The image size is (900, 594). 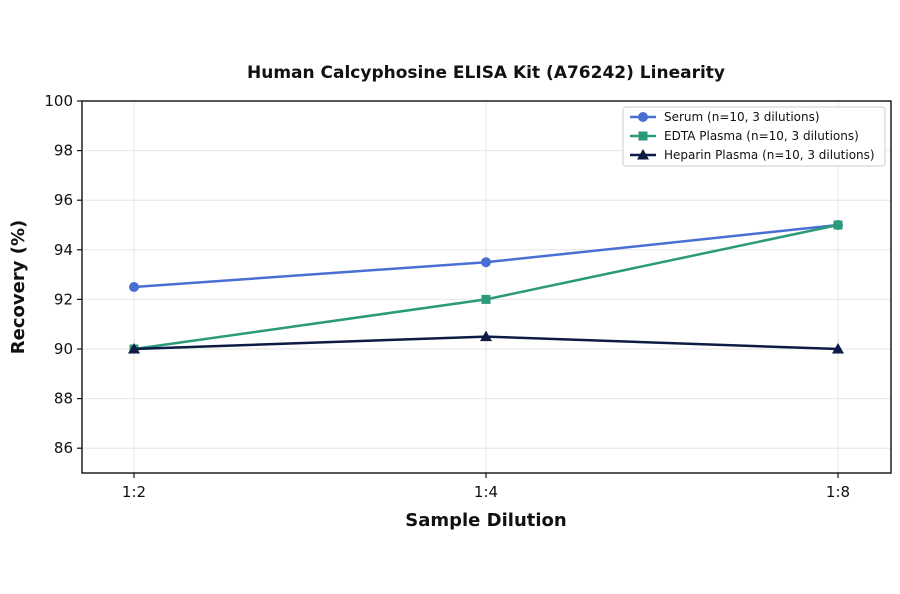 What do you see at coordinates (18, 287) in the screenshot?
I see `y-axis-label: Recovery (%)` at bounding box center [18, 287].